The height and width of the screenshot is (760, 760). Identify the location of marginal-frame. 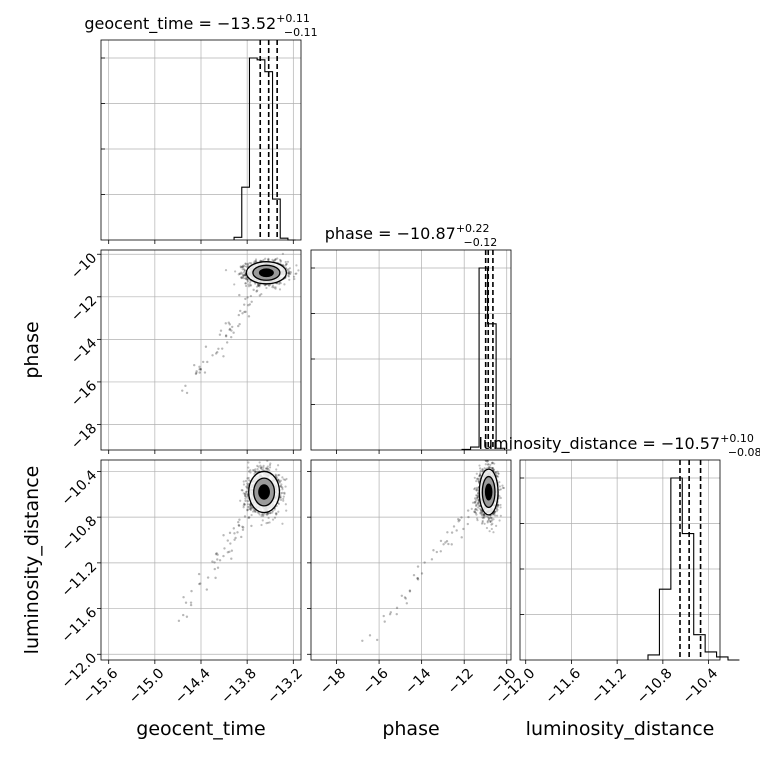
(620, 560).